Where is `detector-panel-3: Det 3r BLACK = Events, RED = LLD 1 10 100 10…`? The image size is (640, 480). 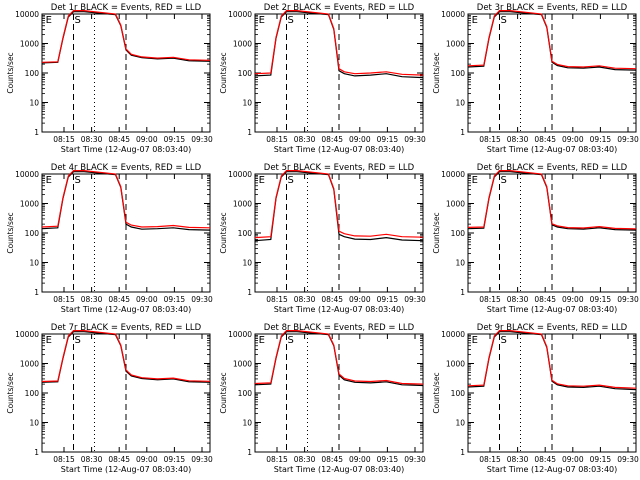
detector-panel-3: Det 3r BLACK = Events, RED = LLD 1 10 100 10… is located at coordinates (532, 80).